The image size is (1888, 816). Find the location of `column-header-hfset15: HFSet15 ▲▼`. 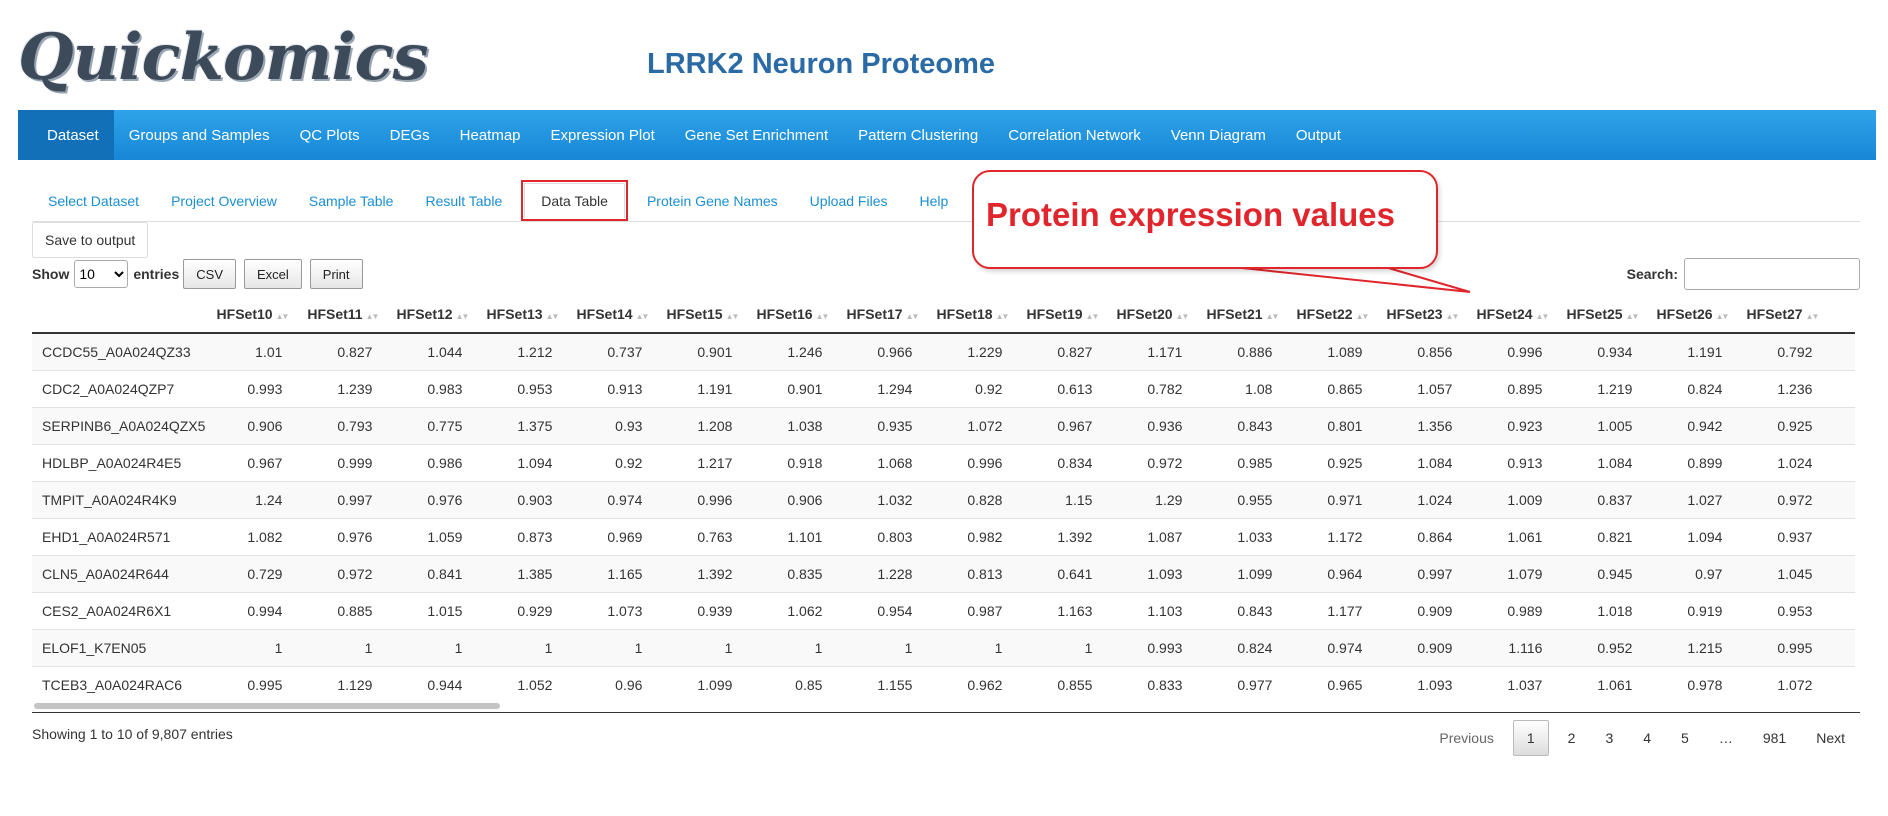

column-header-hfset15: HFSet15 ▲▼ is located at coordinates (700, 315).